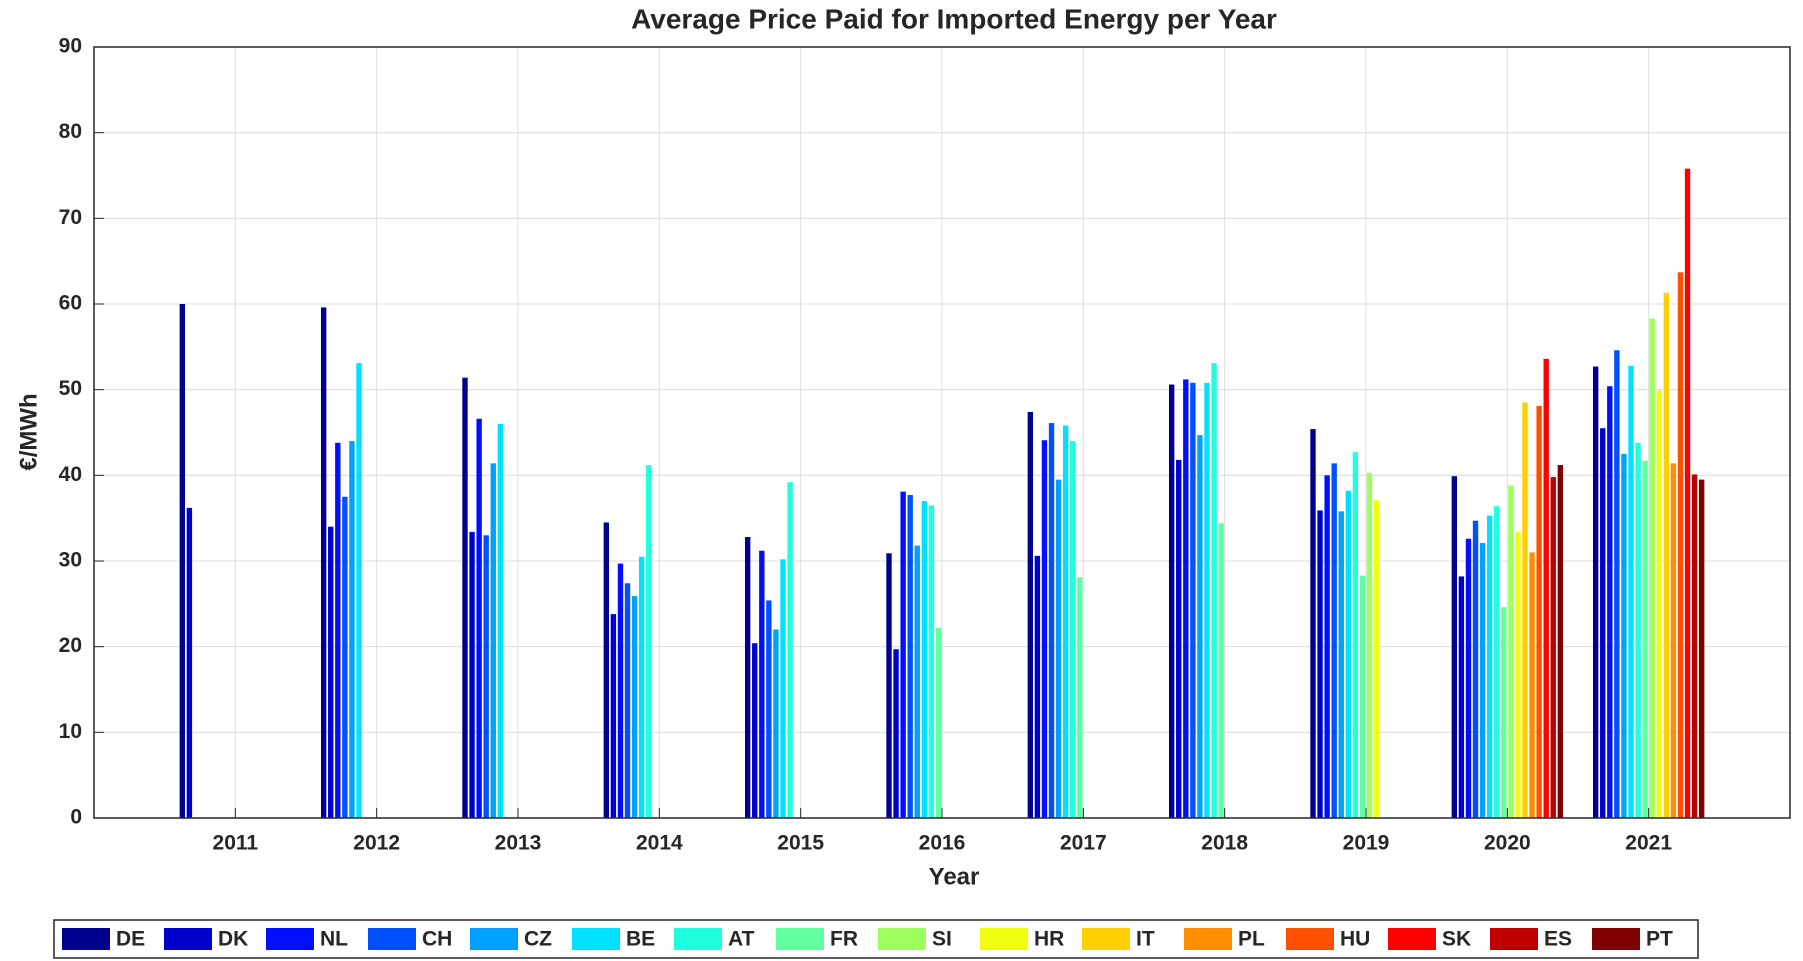  What do you see at coordinates (518, 843) in the screenshot?
I see `x-tick-label: 2013` at bounding box center [518, 843].